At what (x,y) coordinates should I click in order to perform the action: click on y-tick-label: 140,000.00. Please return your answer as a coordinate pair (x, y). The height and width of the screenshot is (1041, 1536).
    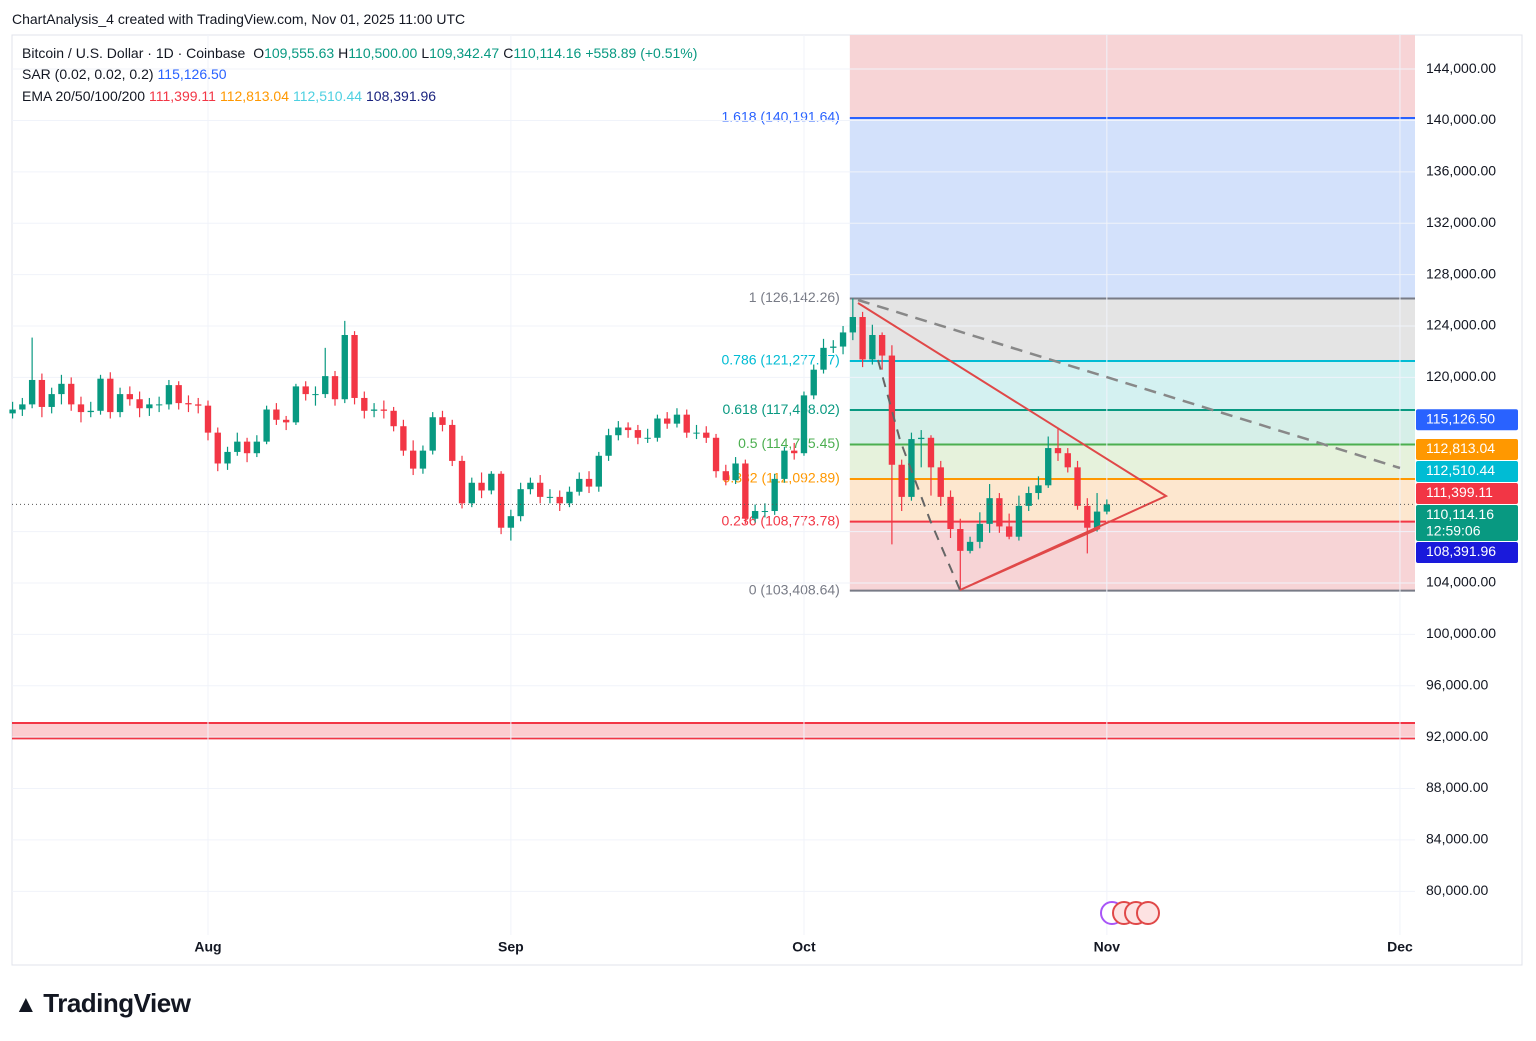
    Looking at the image, I should click on (1461, 119).